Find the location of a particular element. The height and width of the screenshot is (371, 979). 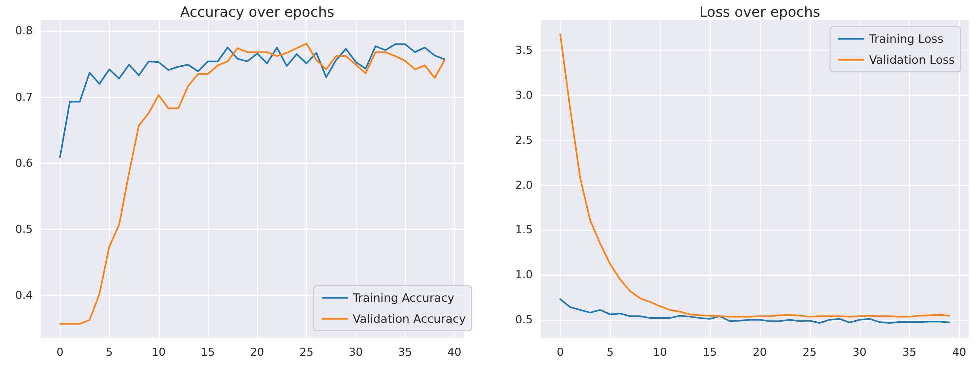

legend-label: Training Loss is located at coordinates (906, 39).